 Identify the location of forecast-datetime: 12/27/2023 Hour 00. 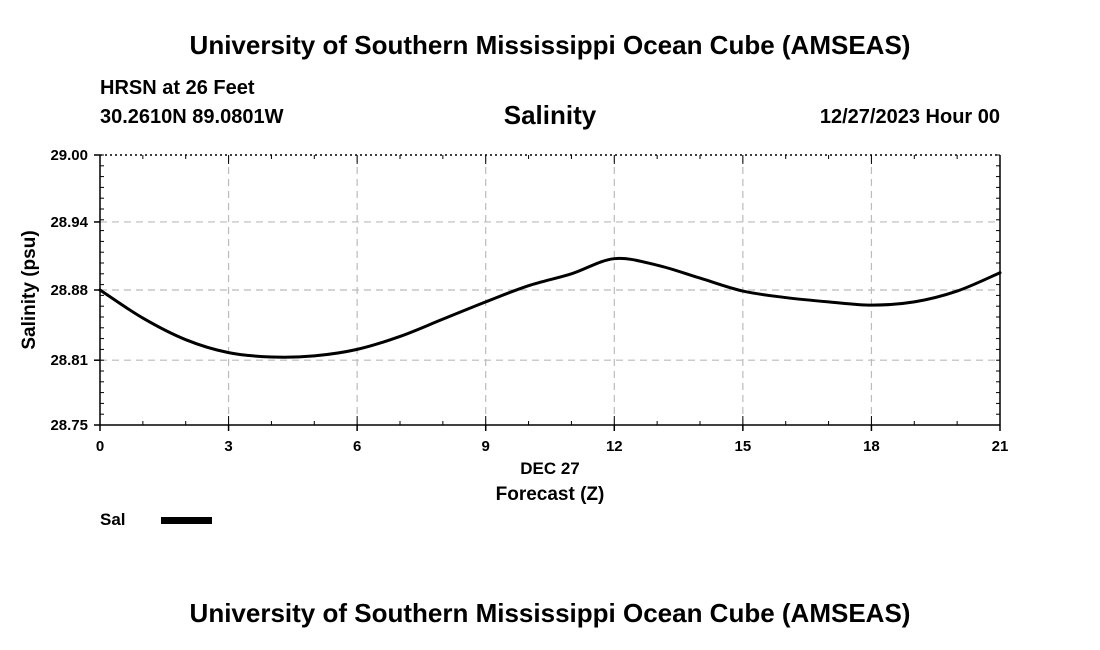
(909, 117).